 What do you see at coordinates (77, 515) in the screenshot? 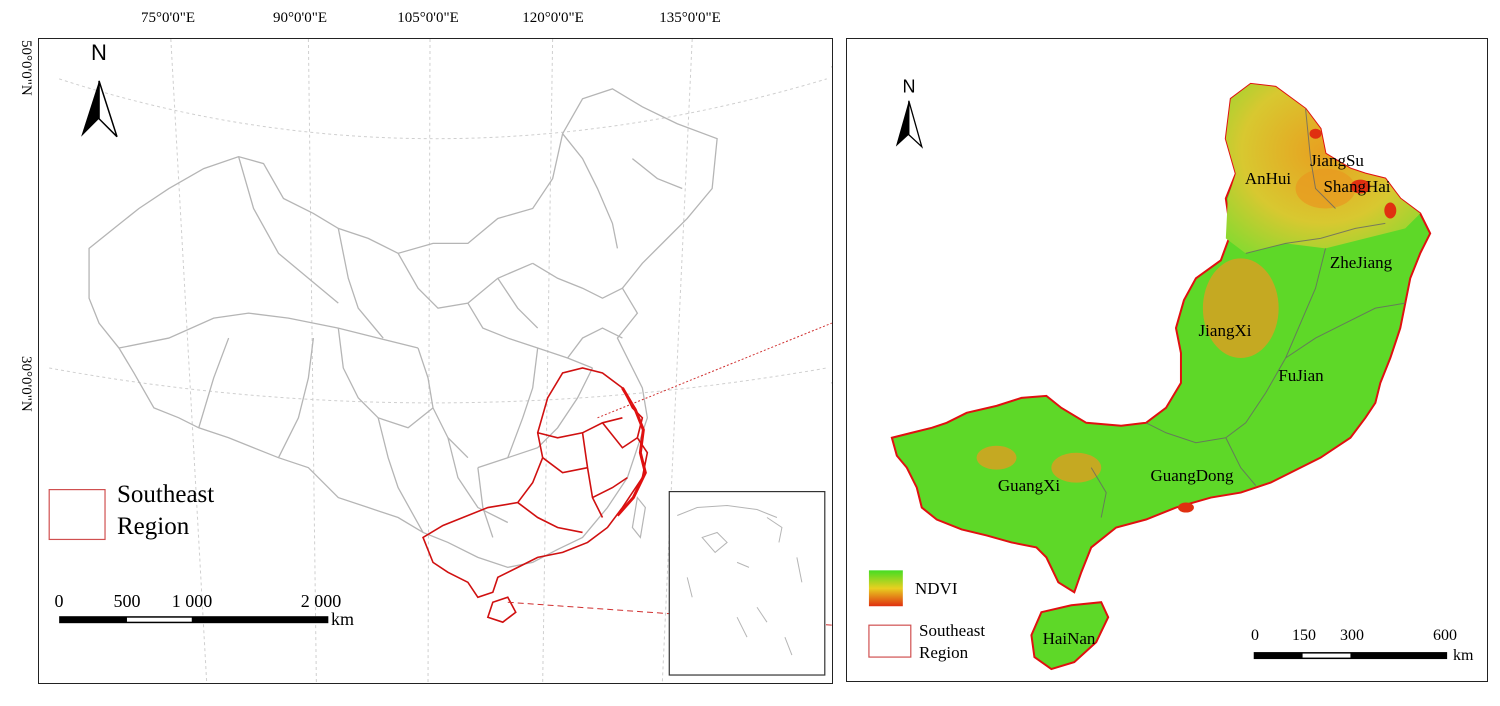
I see `legend-swatch` at bounding box center [77, 515].